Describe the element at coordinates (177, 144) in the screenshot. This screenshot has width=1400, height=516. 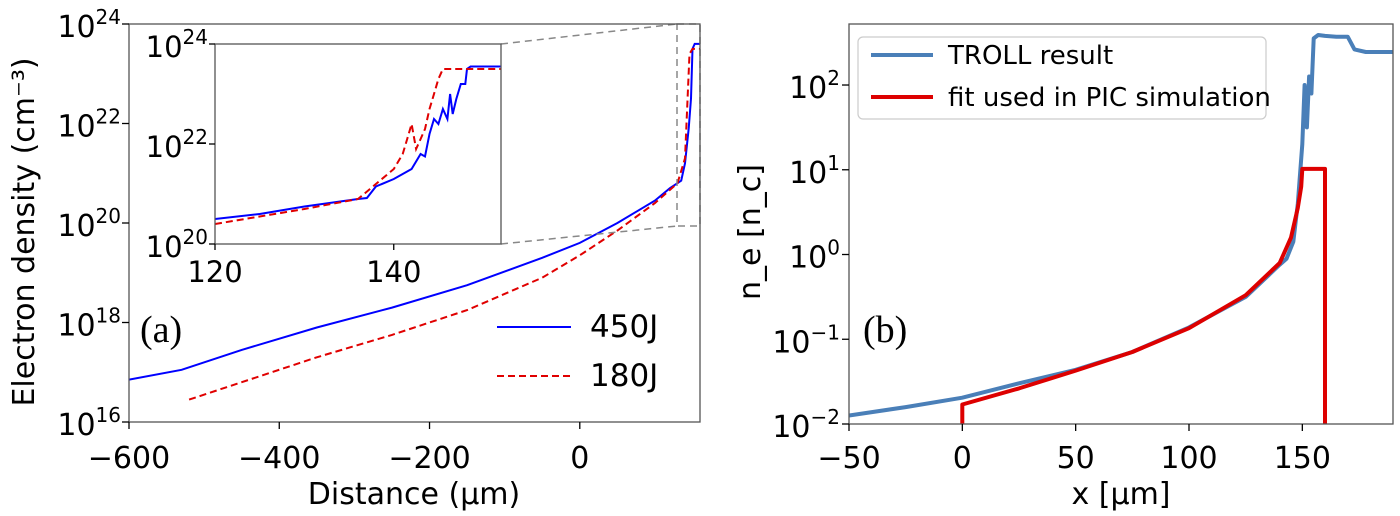
I see `inset-y-tick-label: 1022` at that location.